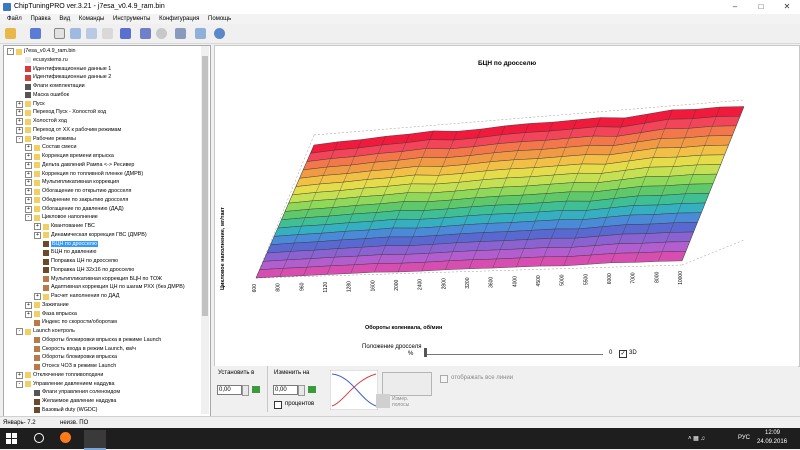 The image size is (800, 450). Describe the element at coordinates (80, 349) in the screenshot. I see `tree-item: Скорость входа в режим Launch, км/ч` at that location.